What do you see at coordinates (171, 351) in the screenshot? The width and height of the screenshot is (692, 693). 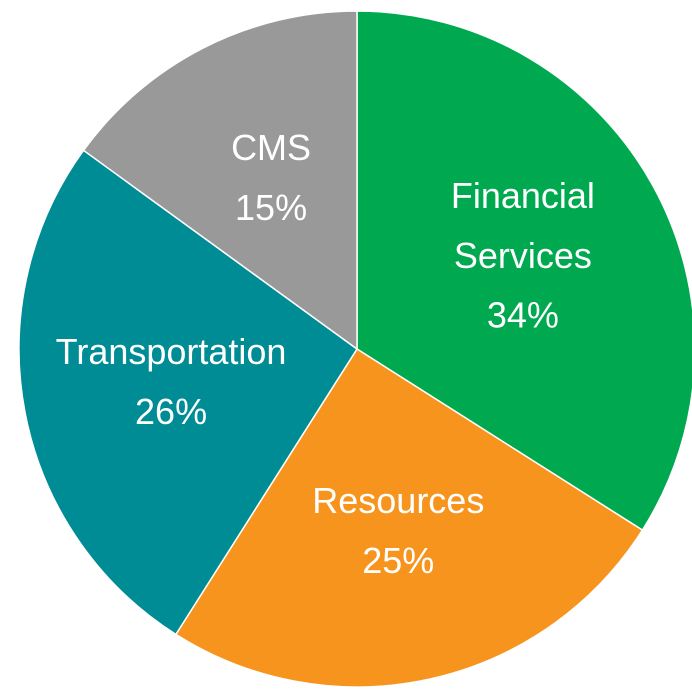 I see `slice-label: Transportation` at bounding box center [171, 351].